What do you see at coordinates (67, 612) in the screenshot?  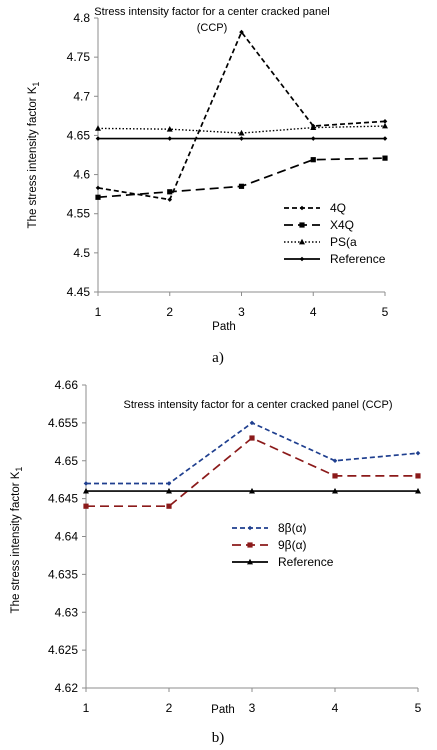 I see `y-tick-label: 4.63` at bounding box center [67, 612].